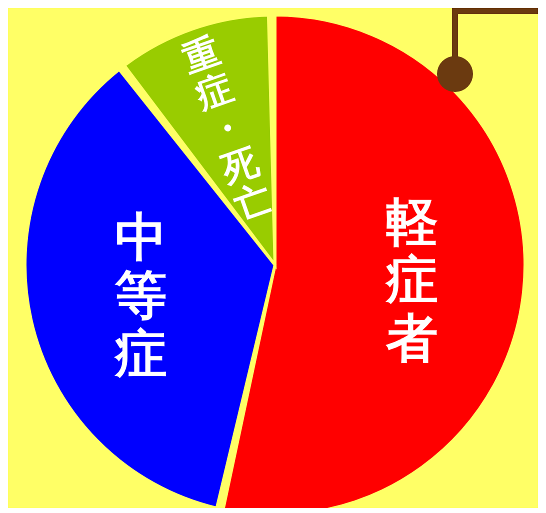 This screenshot has width=546, height=513. I want to click on slice-label: 軽症者, so click(411, 280).